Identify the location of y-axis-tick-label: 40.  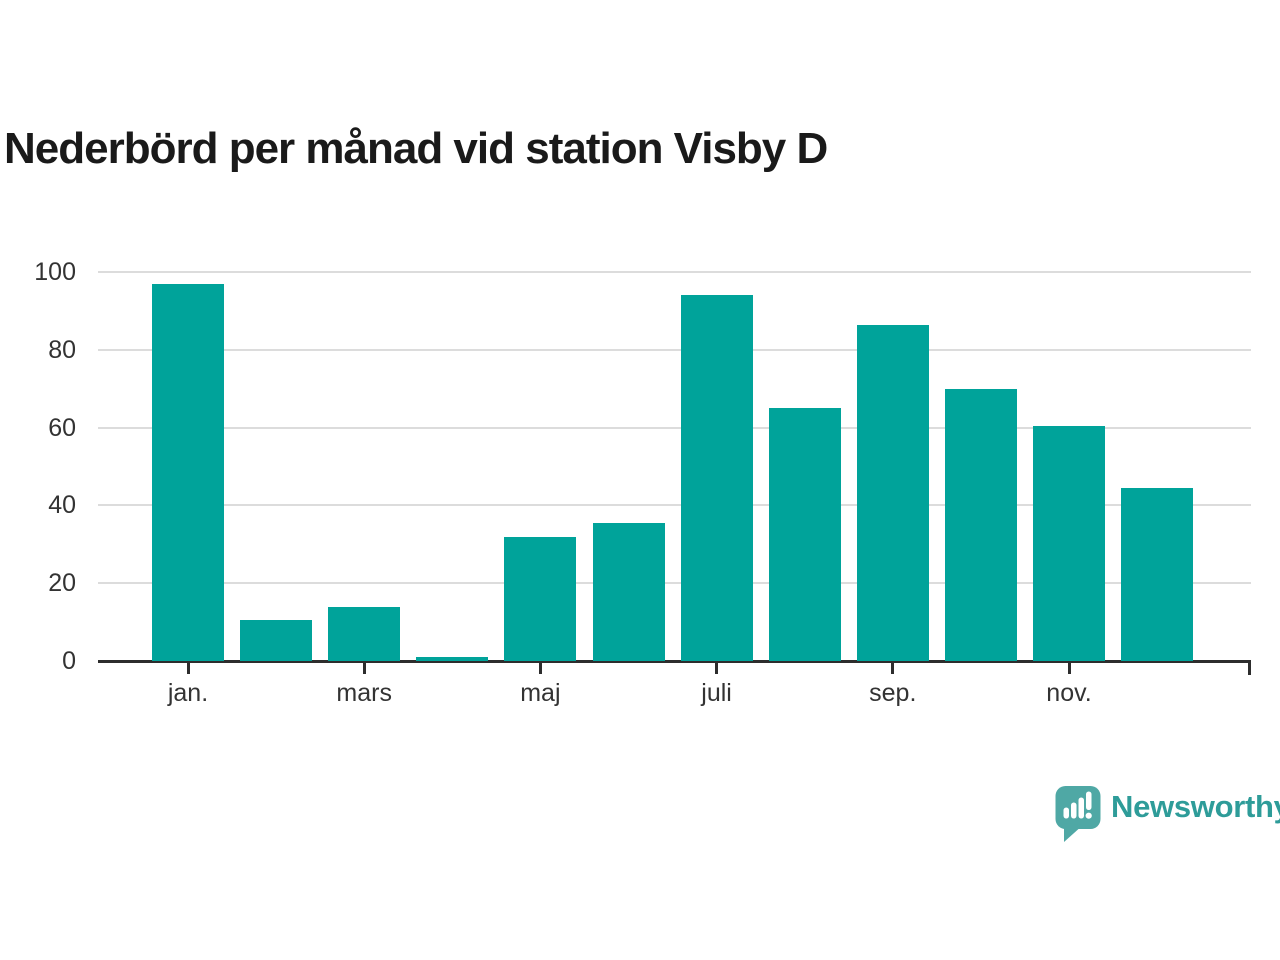
(62, 505).